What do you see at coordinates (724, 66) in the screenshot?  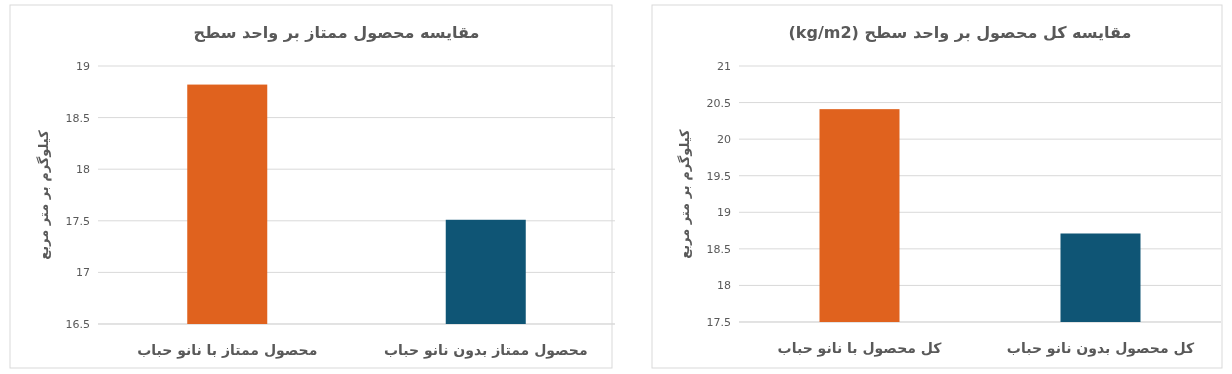 I see `y-tick-label: 21` at bounding box center [724, 66].